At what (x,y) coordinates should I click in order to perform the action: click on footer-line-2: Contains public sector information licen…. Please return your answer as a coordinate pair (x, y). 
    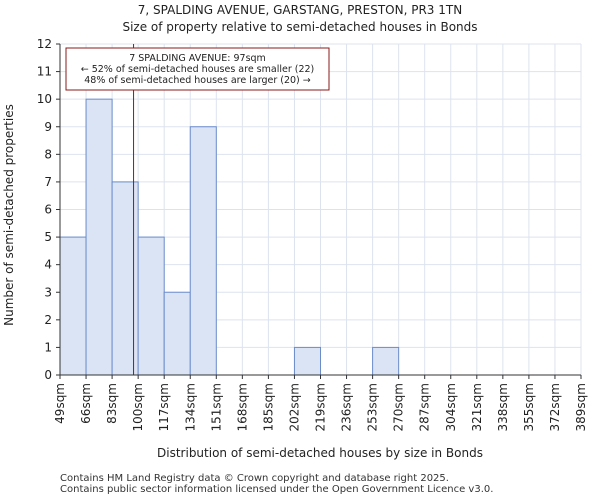
    Looking at the image, I should click on (277, 489).